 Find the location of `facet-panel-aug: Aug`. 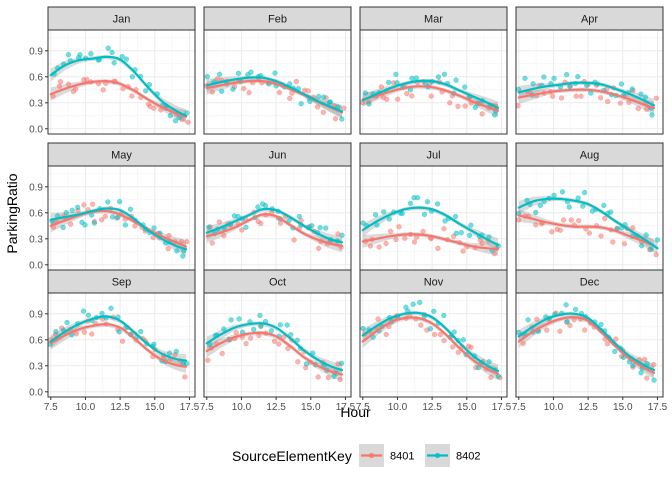

facet-panel-aug: Aug is located at coordinates (589, 206).